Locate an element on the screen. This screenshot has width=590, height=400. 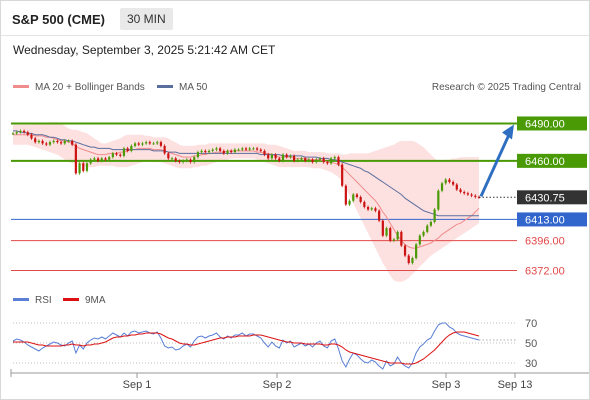
rsi-legend-label: RSI is located at coordinates (43, 300).